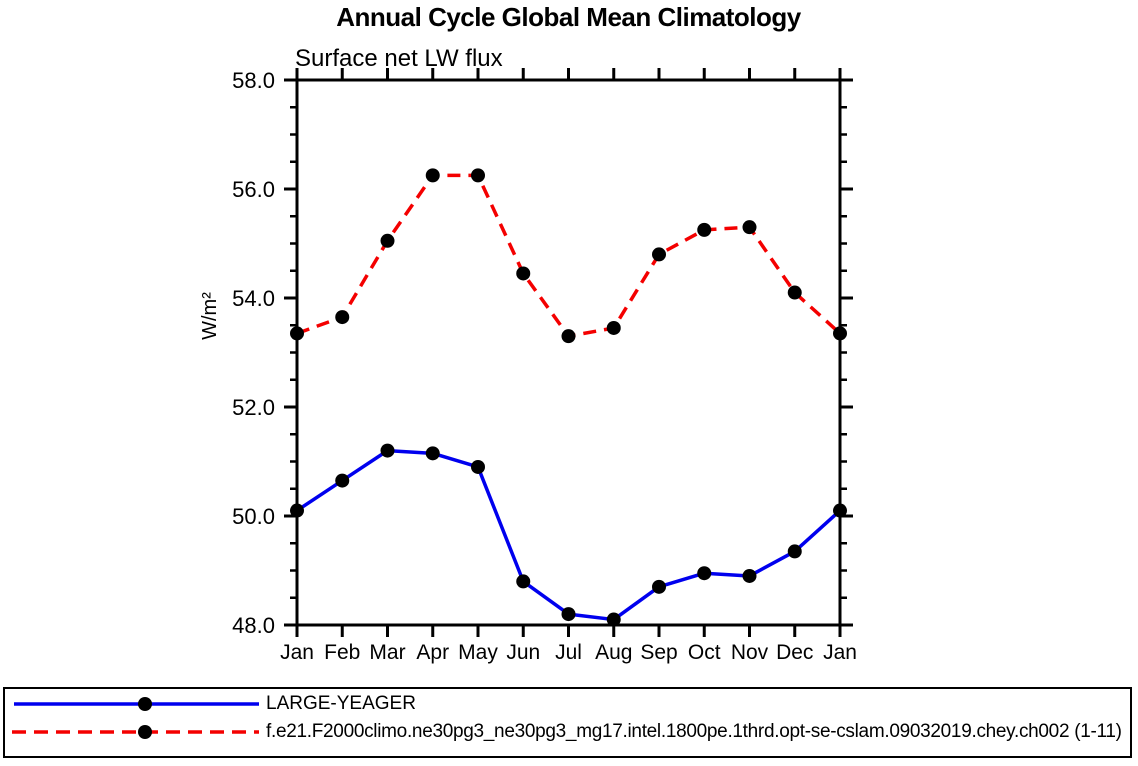 This screenshot has height=766, width=1138. I want to click on x-axis-tick-label: Dec, so click(794, 652).